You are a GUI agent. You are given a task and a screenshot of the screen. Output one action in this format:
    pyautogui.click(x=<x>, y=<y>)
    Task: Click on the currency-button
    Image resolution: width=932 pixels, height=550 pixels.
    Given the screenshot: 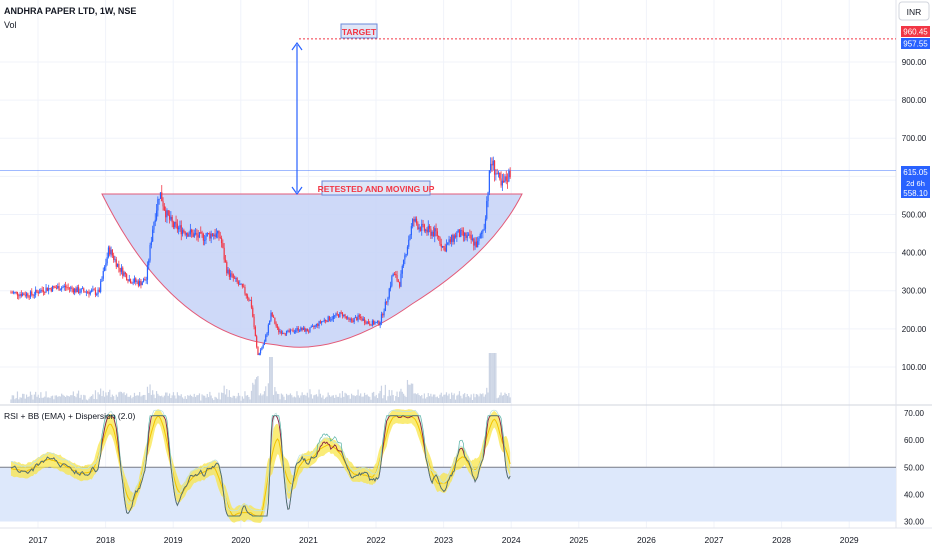 What is the action you would take?
    pyautogui.click(x=914, y=11)
    